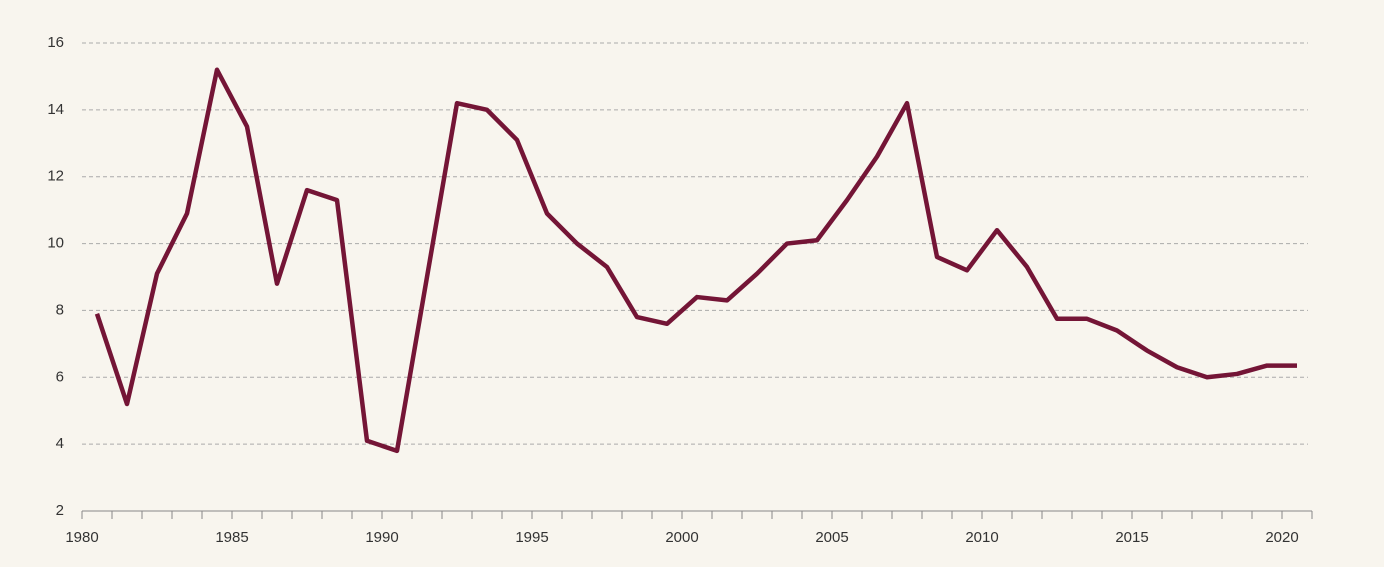 This screenshot has height=567, width=1384. I want to click on x-tick-label: 1985, so click(231, 537).